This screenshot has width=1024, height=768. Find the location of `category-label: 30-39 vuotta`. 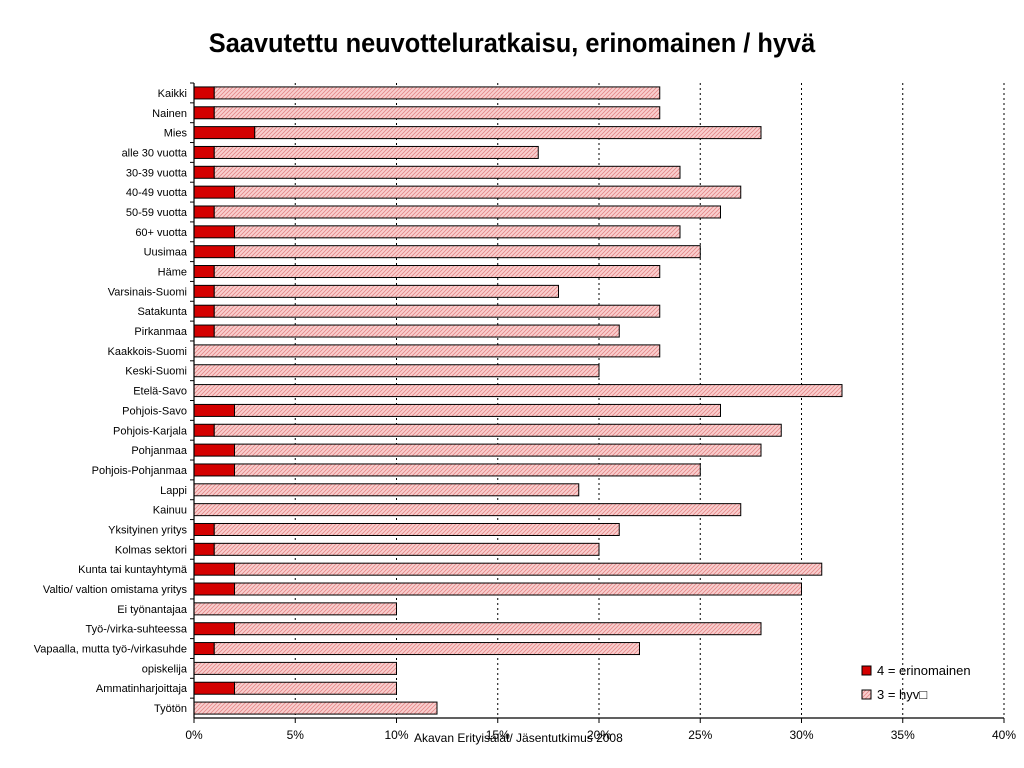

category-label: 30-39 vuotta is located at coordinates (157, 173).